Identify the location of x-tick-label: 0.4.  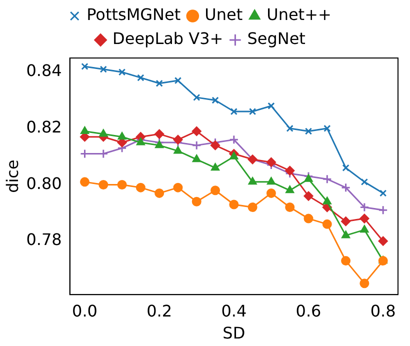
(234, 310).